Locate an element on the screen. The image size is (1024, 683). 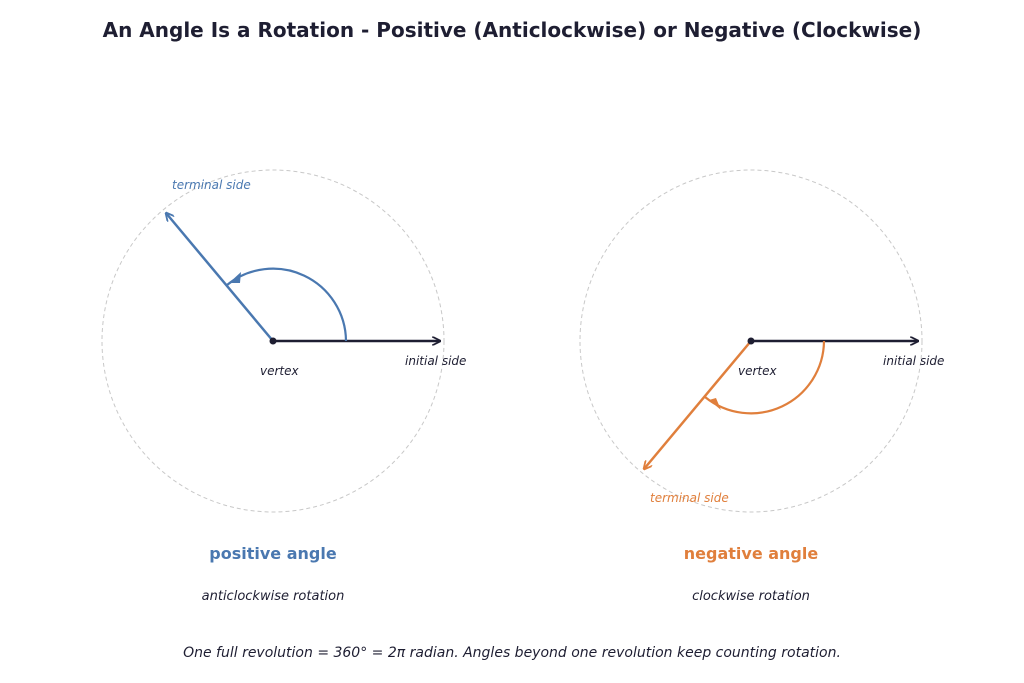
vertex-label-left: vertex is located at coordinates (280, 371).